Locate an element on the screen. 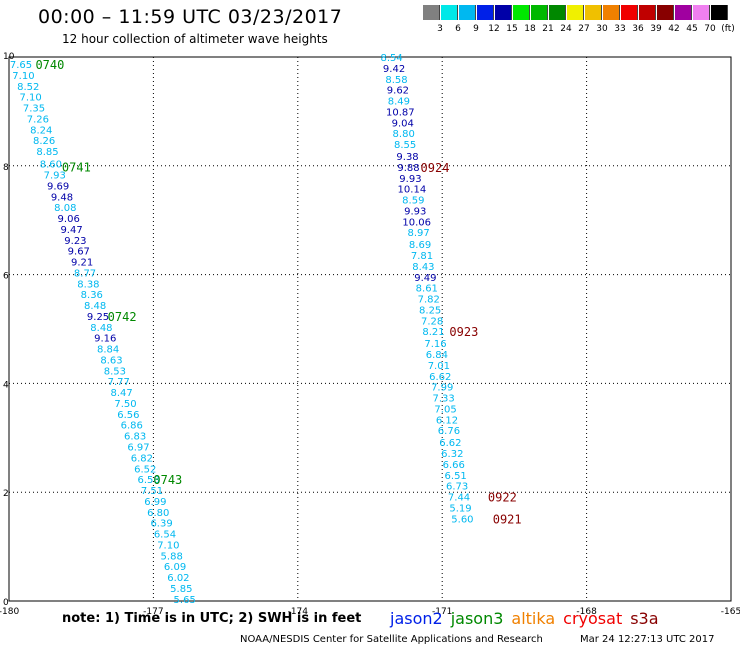 The height and width of the screenshot is (650, 740). scale-label: 33 is located at coordinates (620, 29).